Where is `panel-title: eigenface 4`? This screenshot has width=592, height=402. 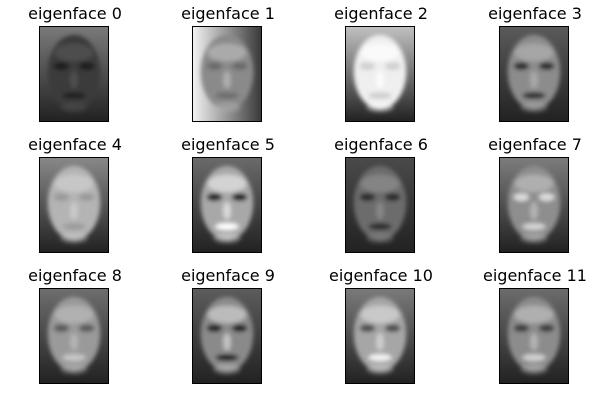
panel-title: eigenface 4 is located at coordinates (75, 144).